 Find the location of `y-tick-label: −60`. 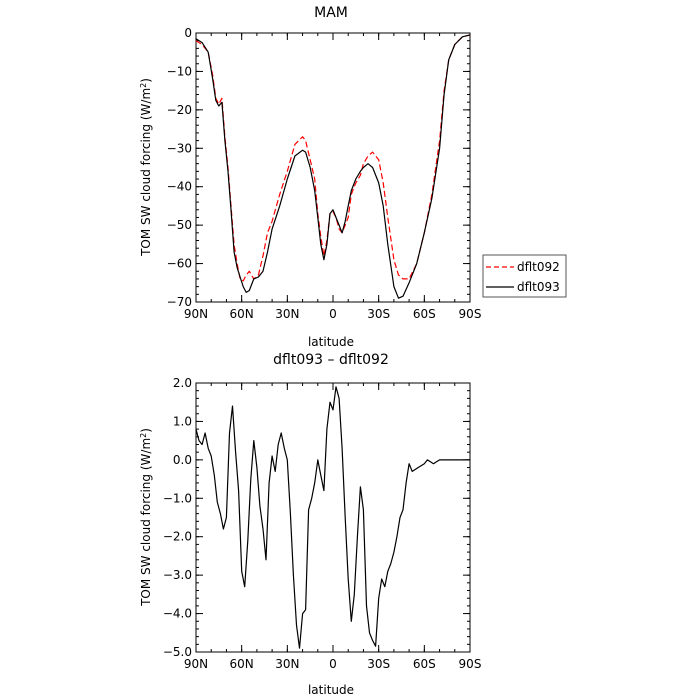

y-tick-label: −60 is located at coordinates (179, 264).